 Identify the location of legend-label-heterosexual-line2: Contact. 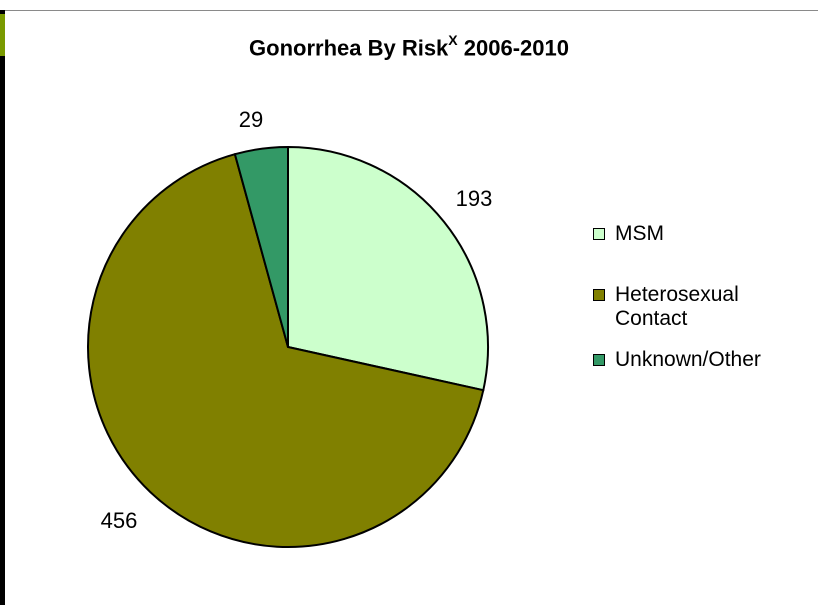
(651, 318).